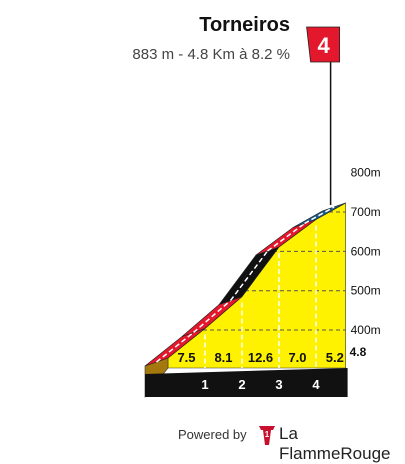  Describe the element at coordinates (212, 434) in the screenshot. I see `powered-by-label: Powered by` at that location.